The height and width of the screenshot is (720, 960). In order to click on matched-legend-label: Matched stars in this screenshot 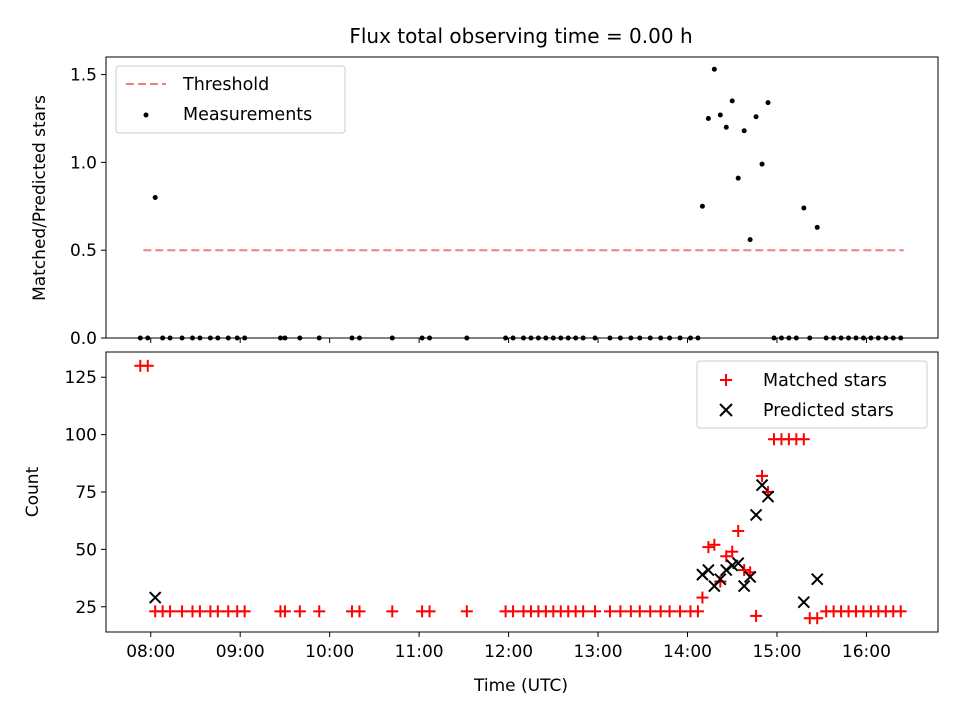, I will do `click(825, 381)`.